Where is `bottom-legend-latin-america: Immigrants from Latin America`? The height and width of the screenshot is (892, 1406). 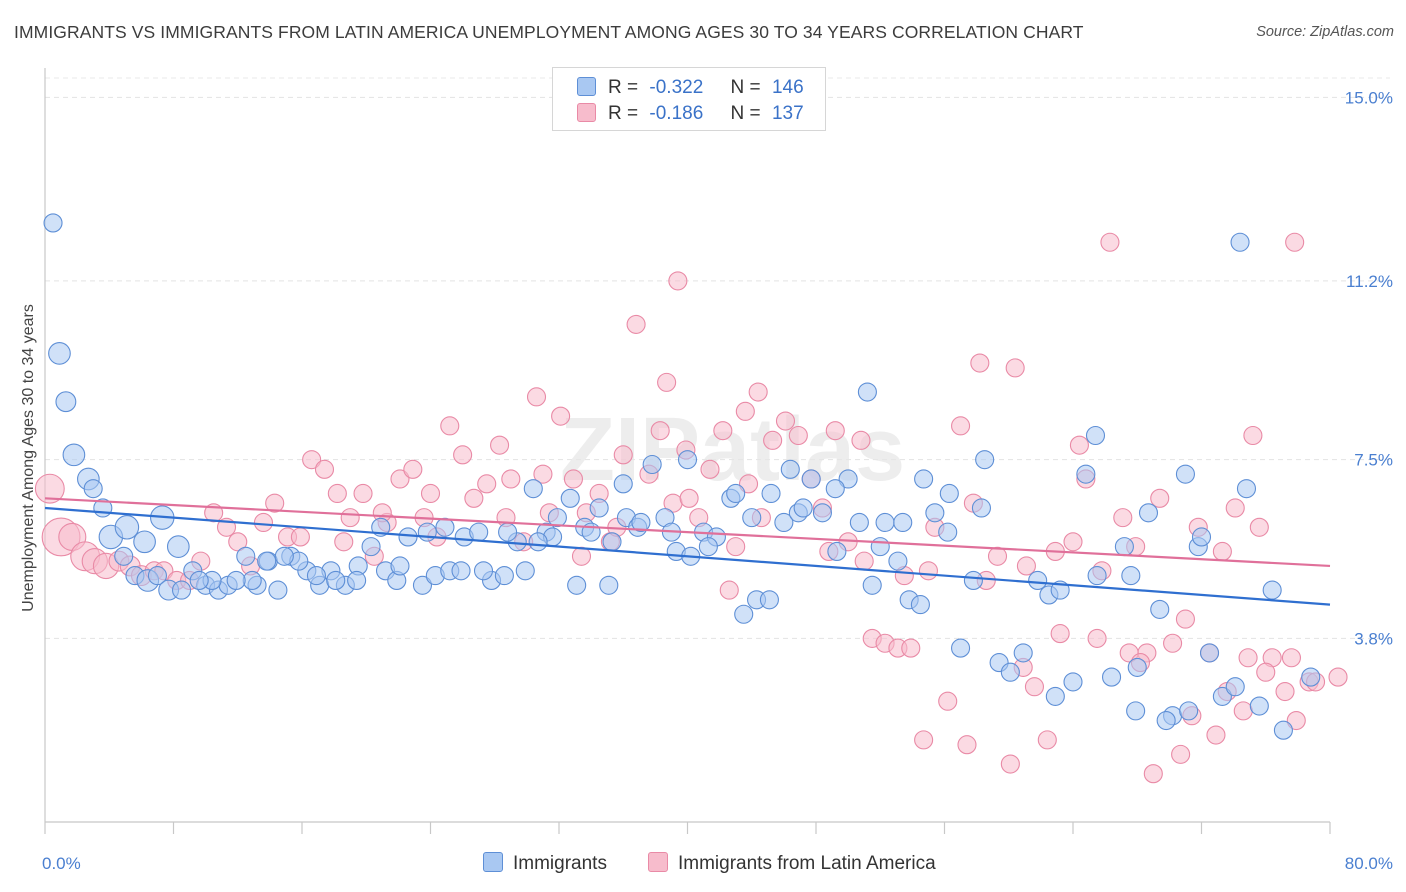 bottom-legend-latin-america: Immigrants from Latin America is located at coordinates (792, 863).